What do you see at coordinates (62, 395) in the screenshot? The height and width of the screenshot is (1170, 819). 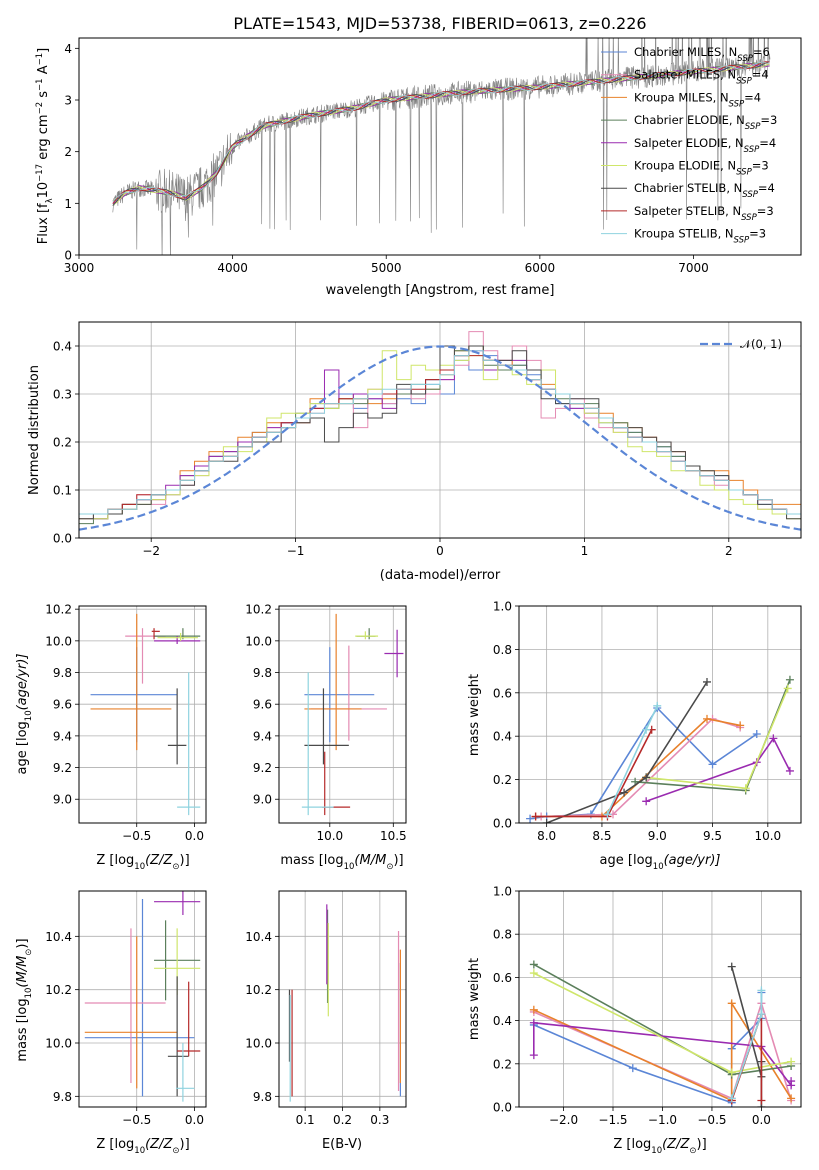 I see `y-tick-label: 0.3` at bounding box center [62, 395].